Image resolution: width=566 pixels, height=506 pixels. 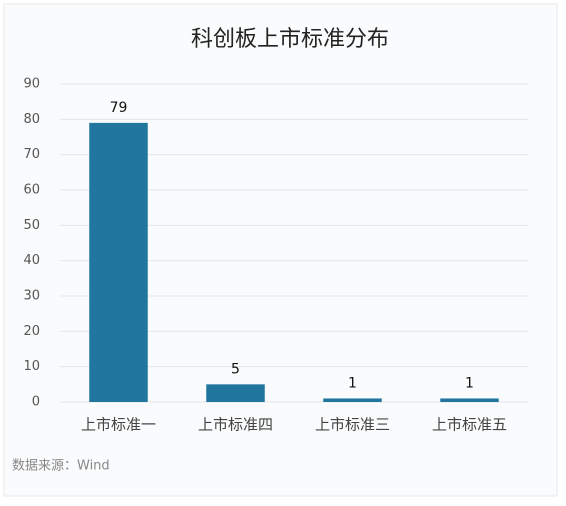 I want to click on y-tick-label: 70, so click(x=31, y=154).